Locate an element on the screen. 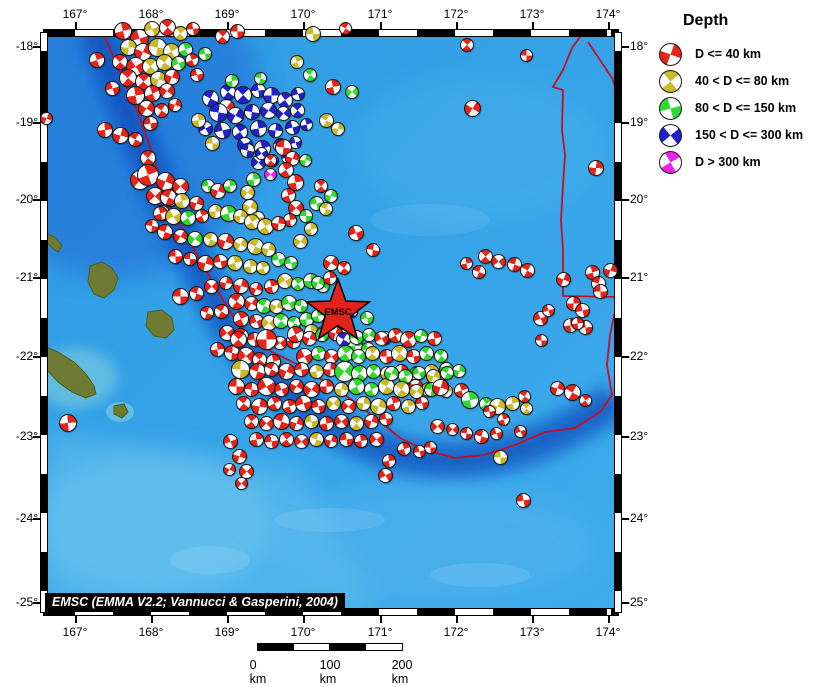 The height and width of the screenshot is (687, 817). legend-item-y: 40 < D <= 80 km is located at coordinates (733, 82).